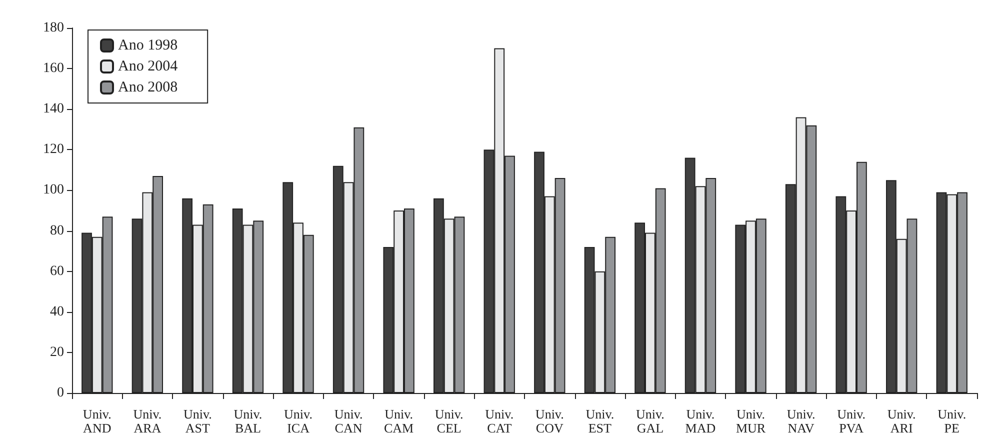 The width and height of the screenshot is (993, 443). I want to click on y-tick-label: 0, so click(60, 393).